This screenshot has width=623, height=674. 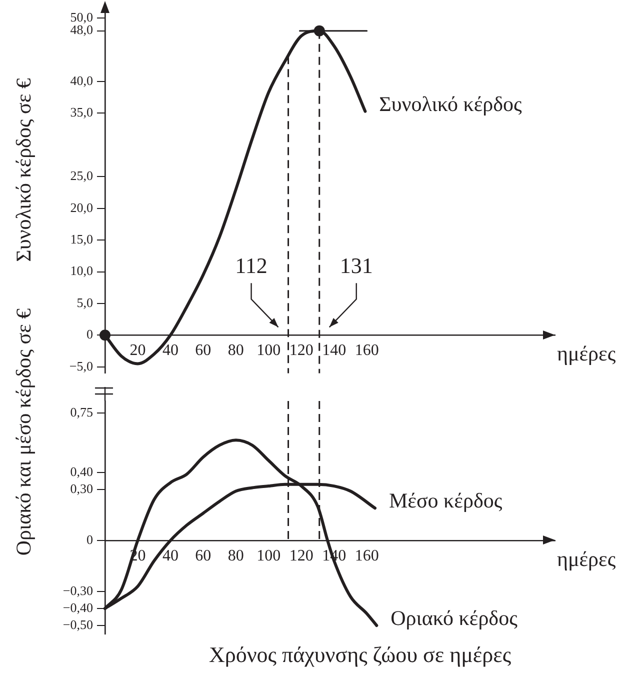 I want to click on y-axis-title: Οριακό και μέσο κέρδος σε €, so click(x=24, y=432).